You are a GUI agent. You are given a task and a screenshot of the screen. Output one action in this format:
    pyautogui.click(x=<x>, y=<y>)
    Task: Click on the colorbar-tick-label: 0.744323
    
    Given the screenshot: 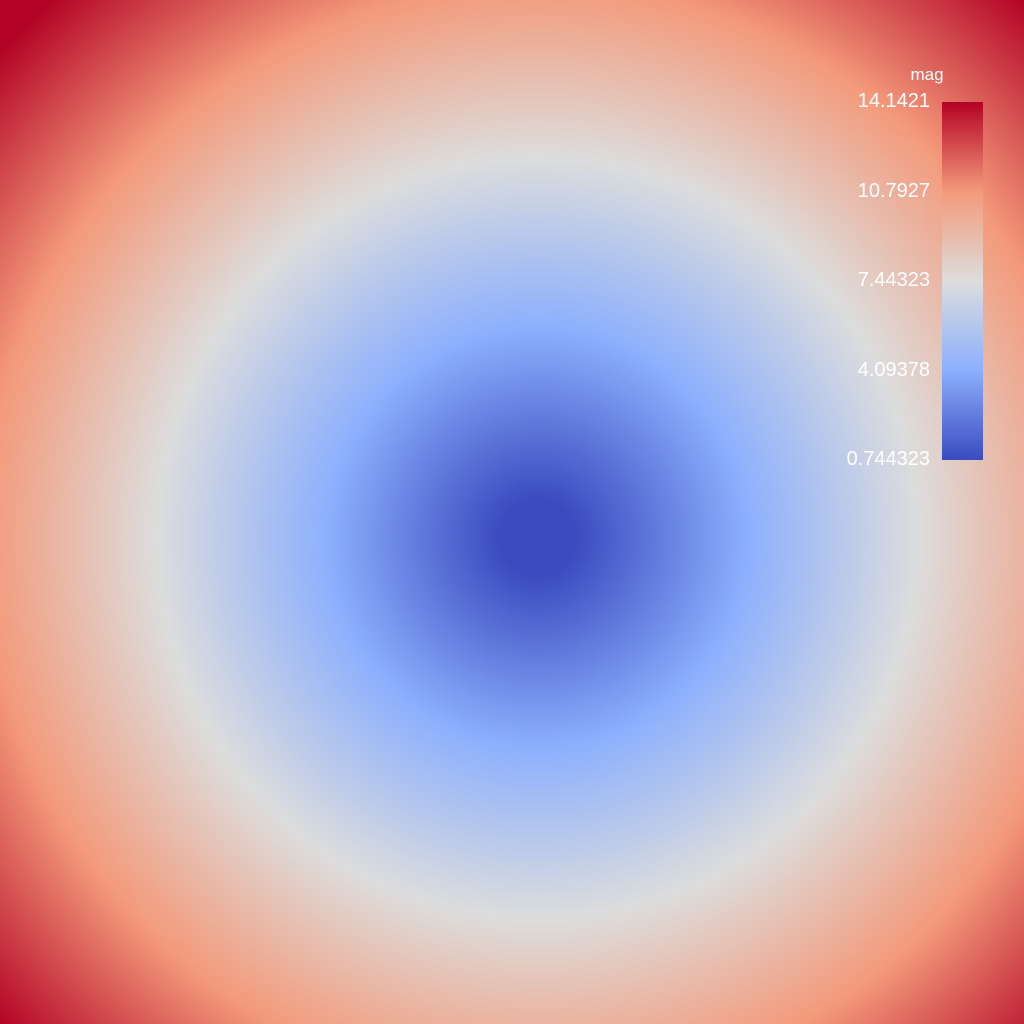 What is the action you would take?
    pyautogui.click(x=888, y=459)
    